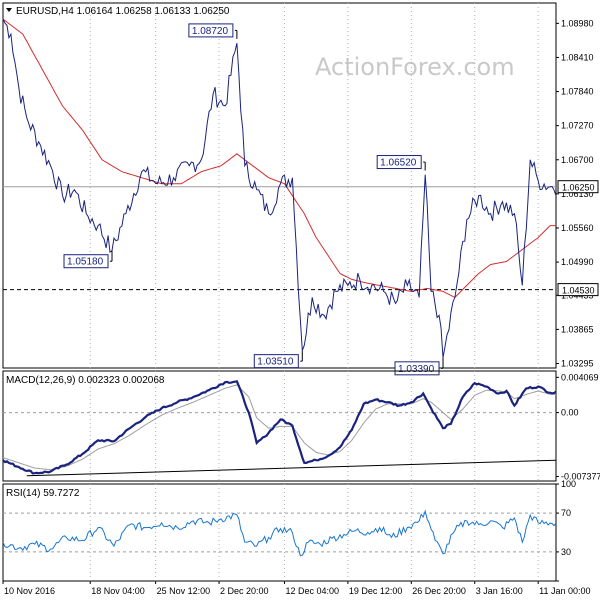 This screenshot has width=600, height=600. What do you see at coordinates (566, 552) in the screenshot?
I see `rsi-y-tick-label: 30` at bounding box center [566, 552].